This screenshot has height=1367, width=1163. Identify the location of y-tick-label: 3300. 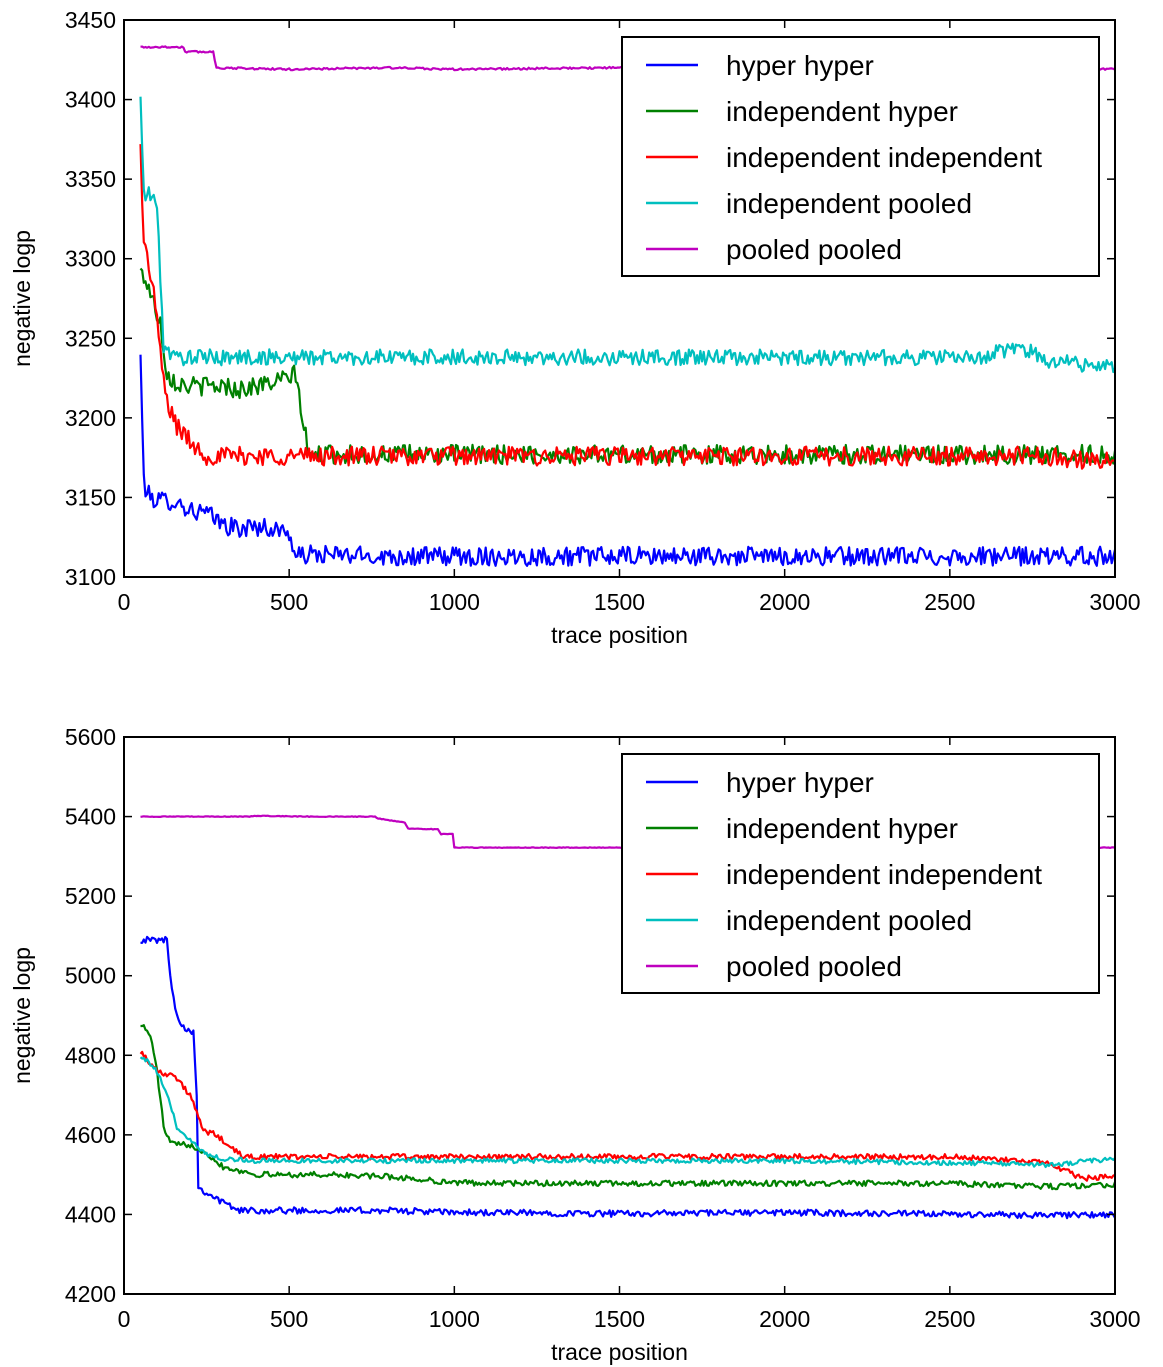
(90, 259).